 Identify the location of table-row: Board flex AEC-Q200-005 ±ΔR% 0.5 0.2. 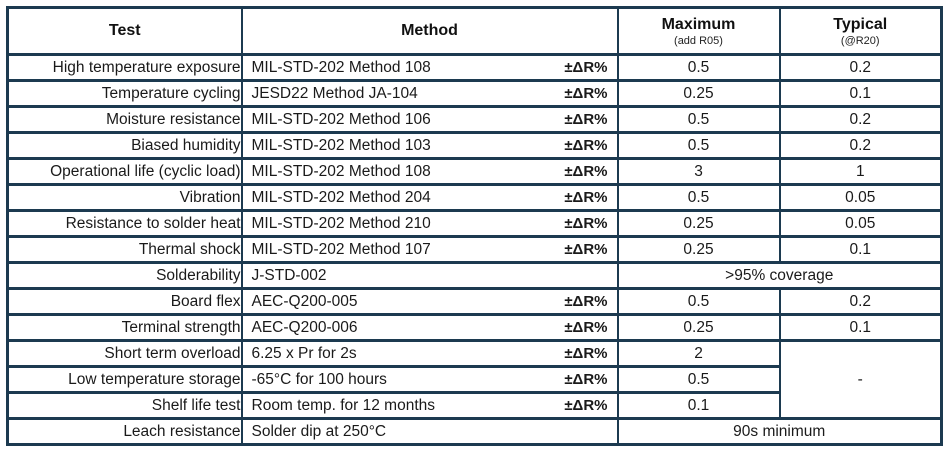
(474, 301).